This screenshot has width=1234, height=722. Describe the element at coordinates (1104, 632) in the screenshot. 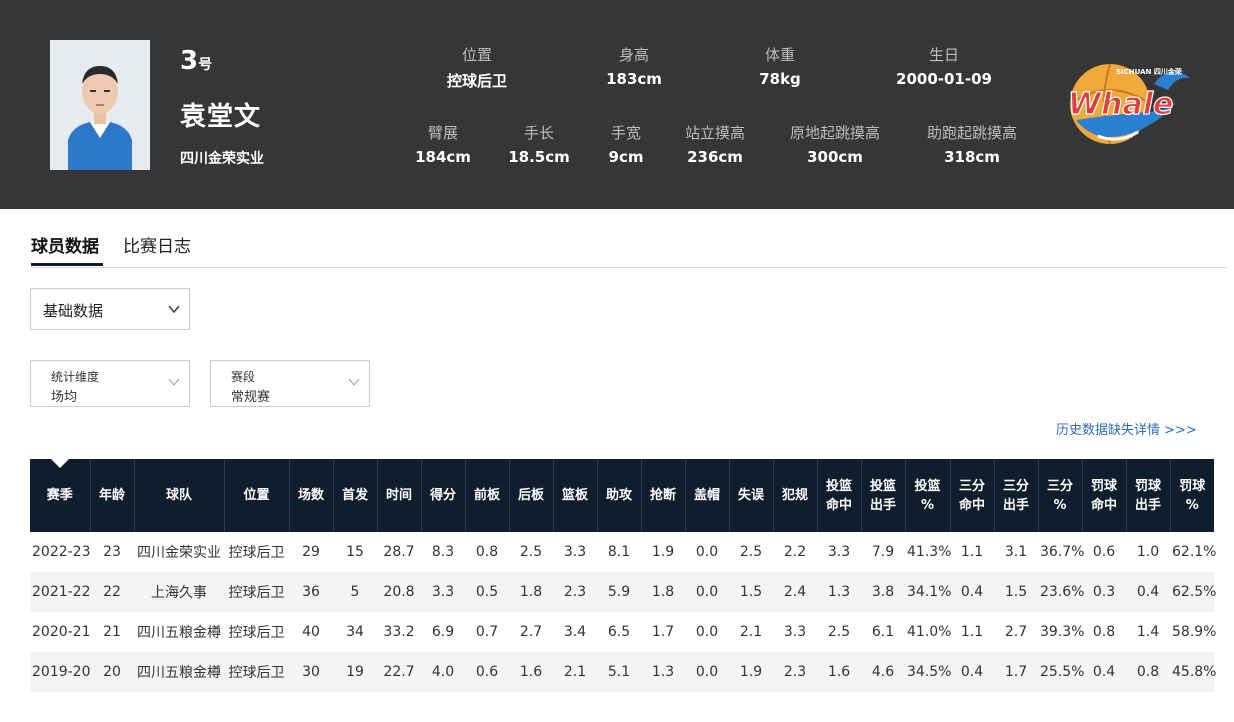

I see `table-cell: 0.8` at that location.